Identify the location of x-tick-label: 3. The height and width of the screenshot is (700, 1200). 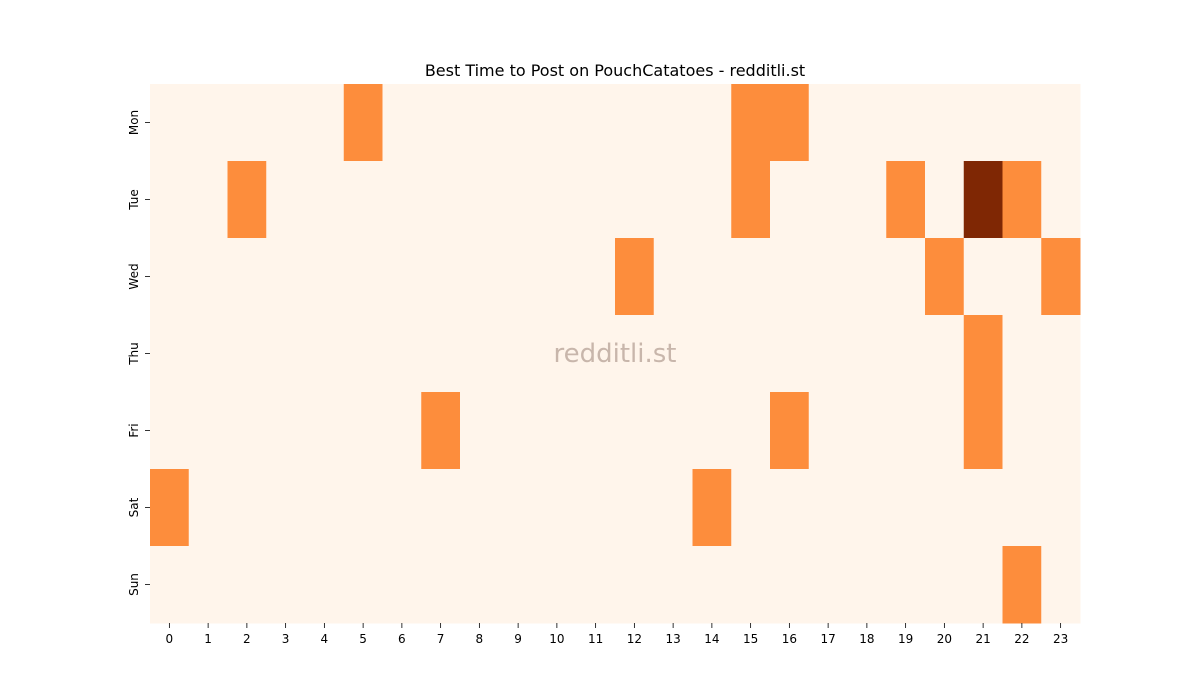
(286, 639).